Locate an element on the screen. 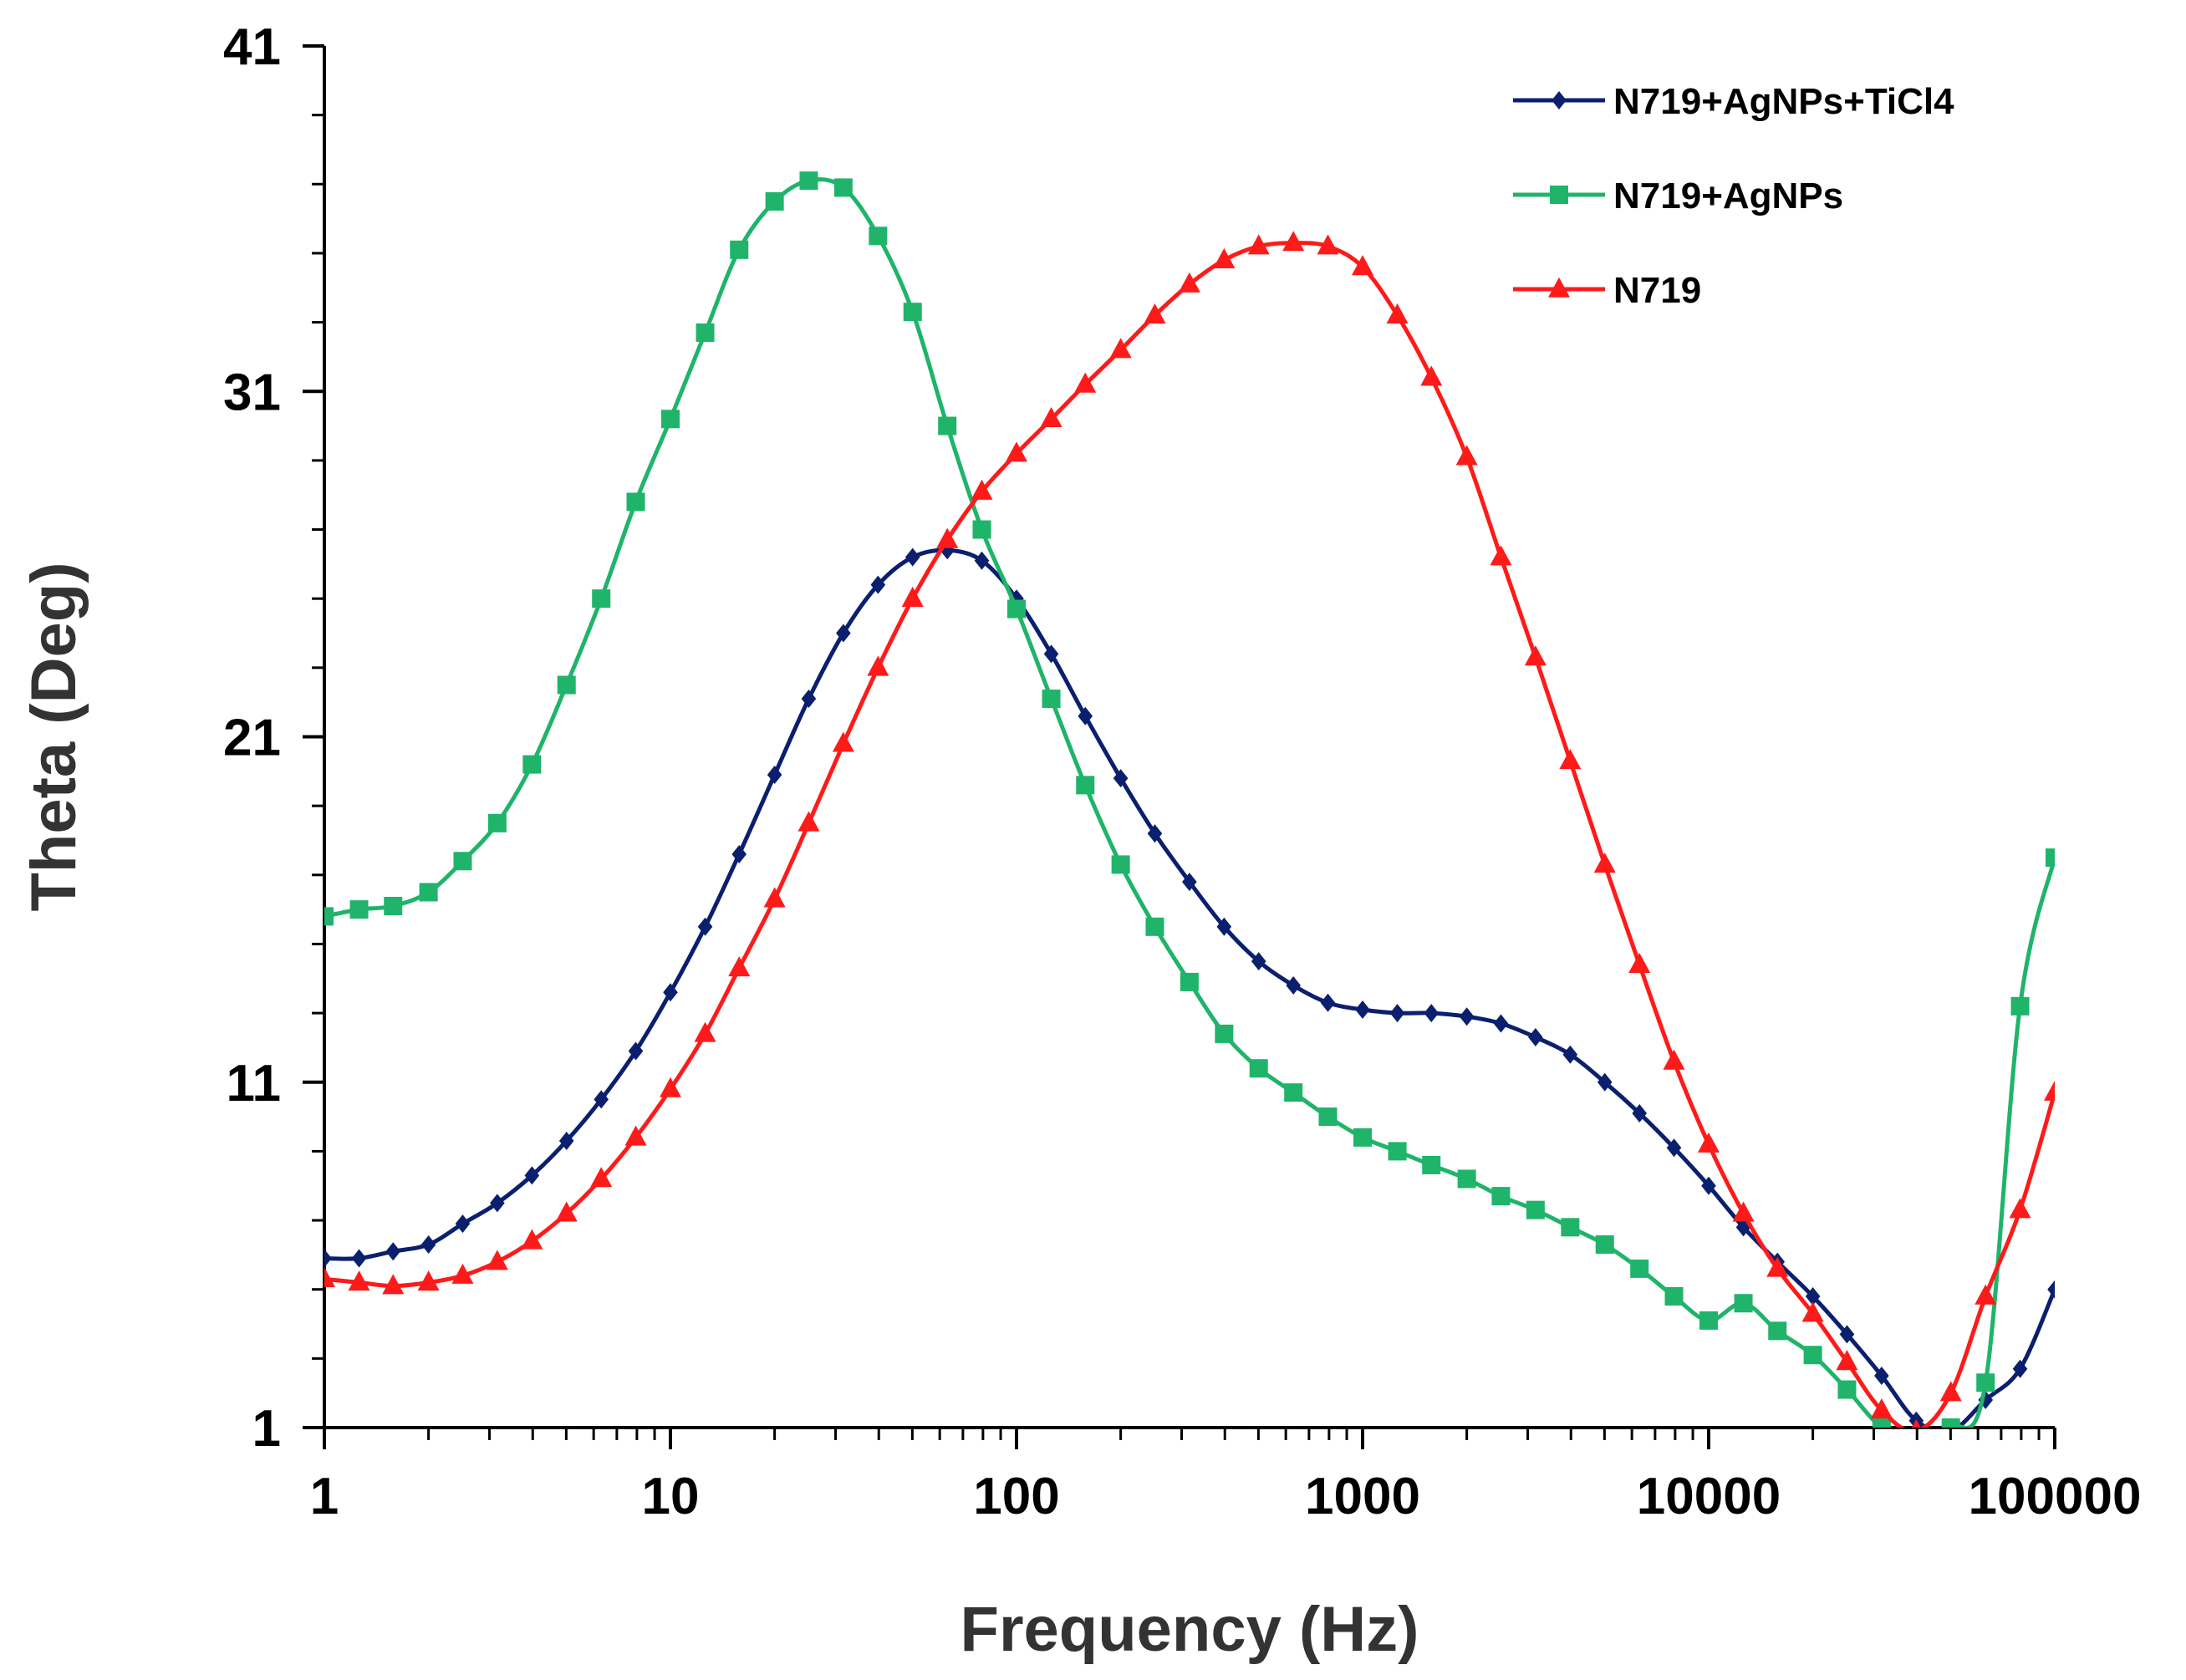 This screenshot has height=1680, width=2186. legend-label: N719+AgNPs+TiCl4 is located at coordinates (1783, 101).